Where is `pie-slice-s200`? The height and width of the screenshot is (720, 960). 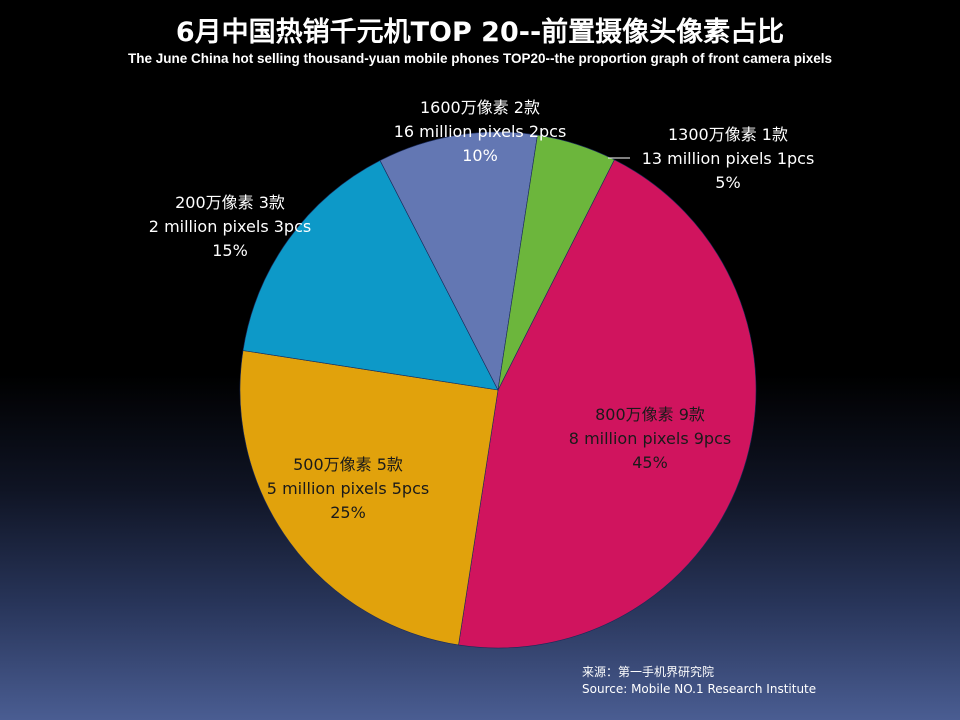 pie-slice-s200 is located at coordinates (370, 275).